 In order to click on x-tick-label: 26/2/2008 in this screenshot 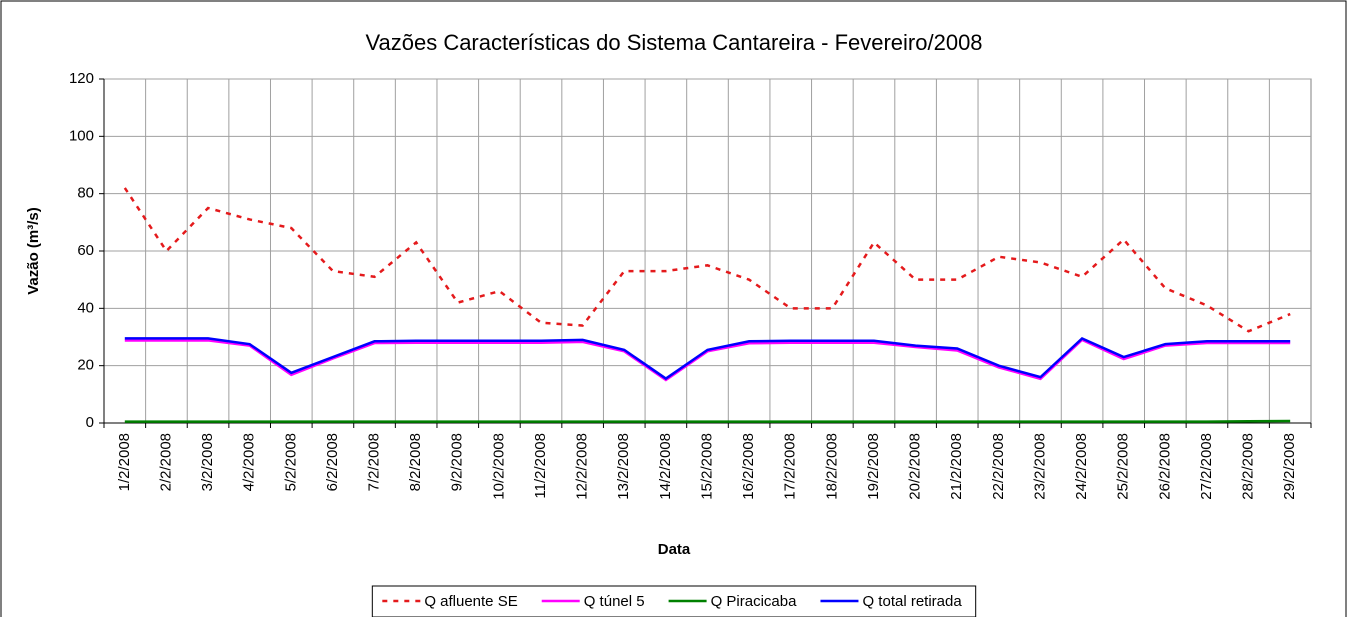, I will do `click(1164, 466)`.